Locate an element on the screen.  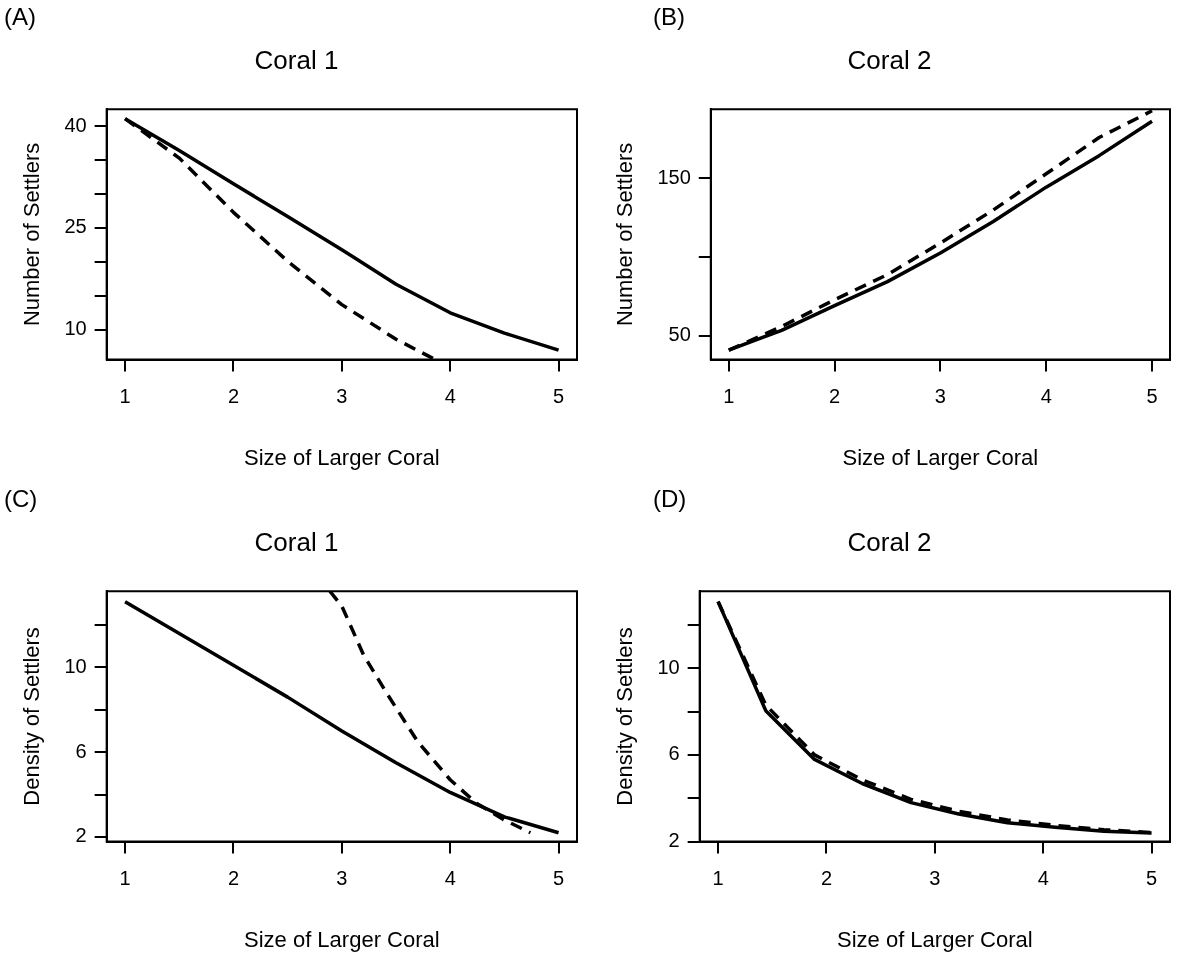
y-tick-label: 40 is located at coordinates (75, 124).